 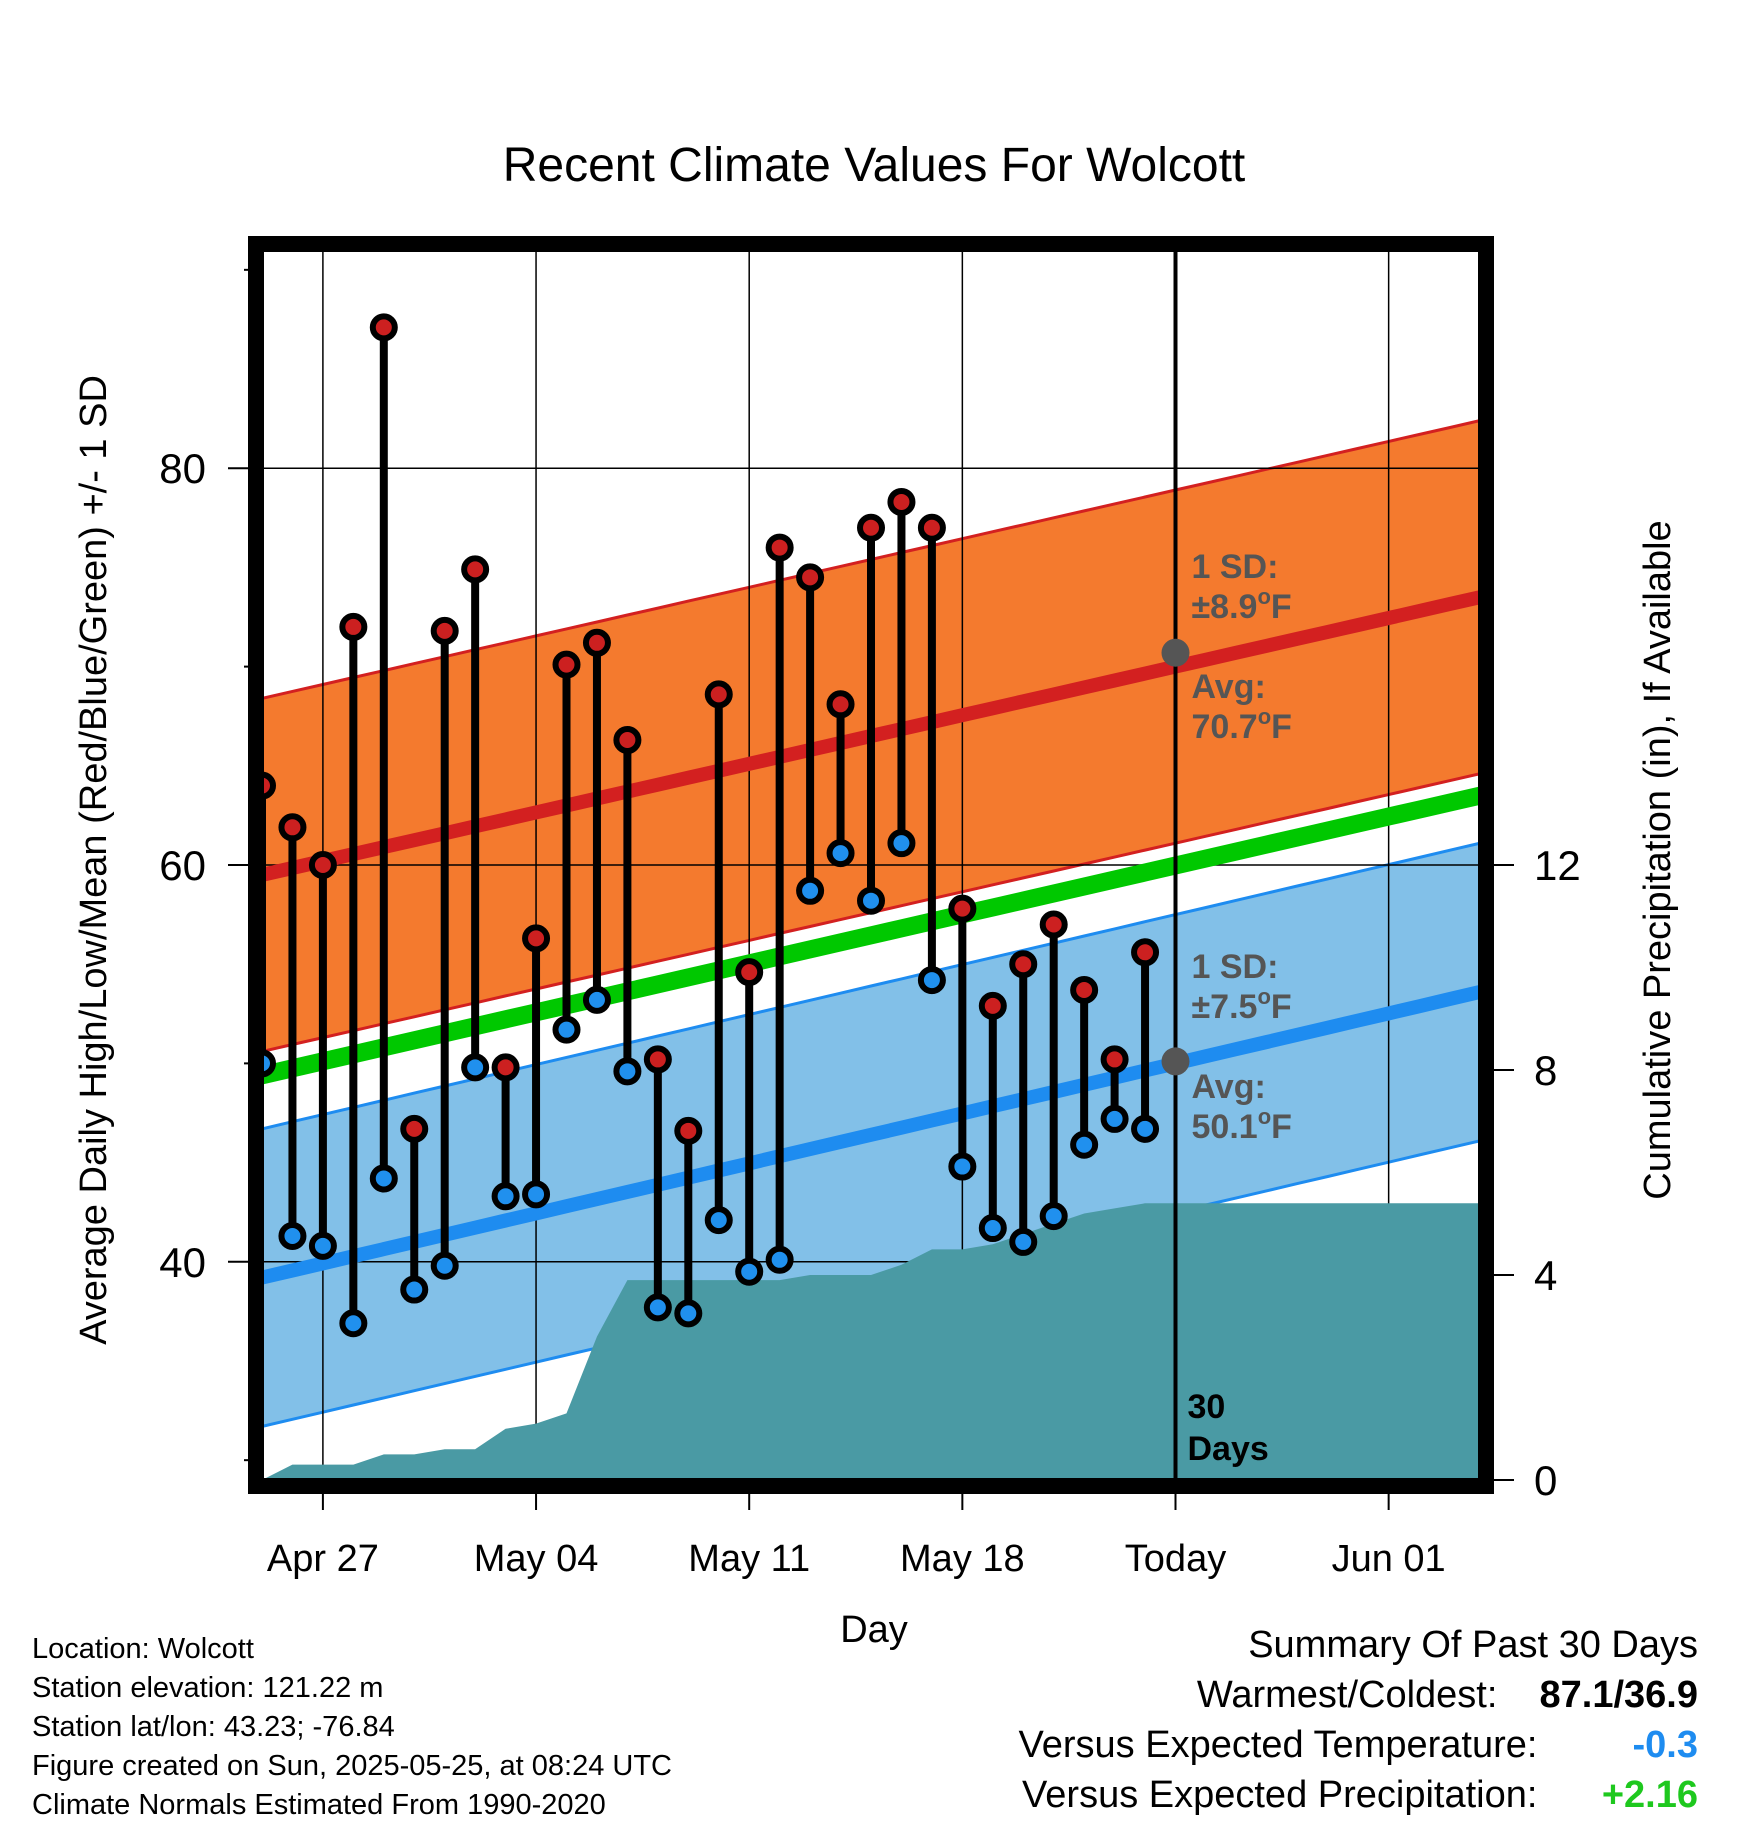 I want to click on summary-temp: Versus Expected Temperature: -0.3, so click(x=1358, y=1745).